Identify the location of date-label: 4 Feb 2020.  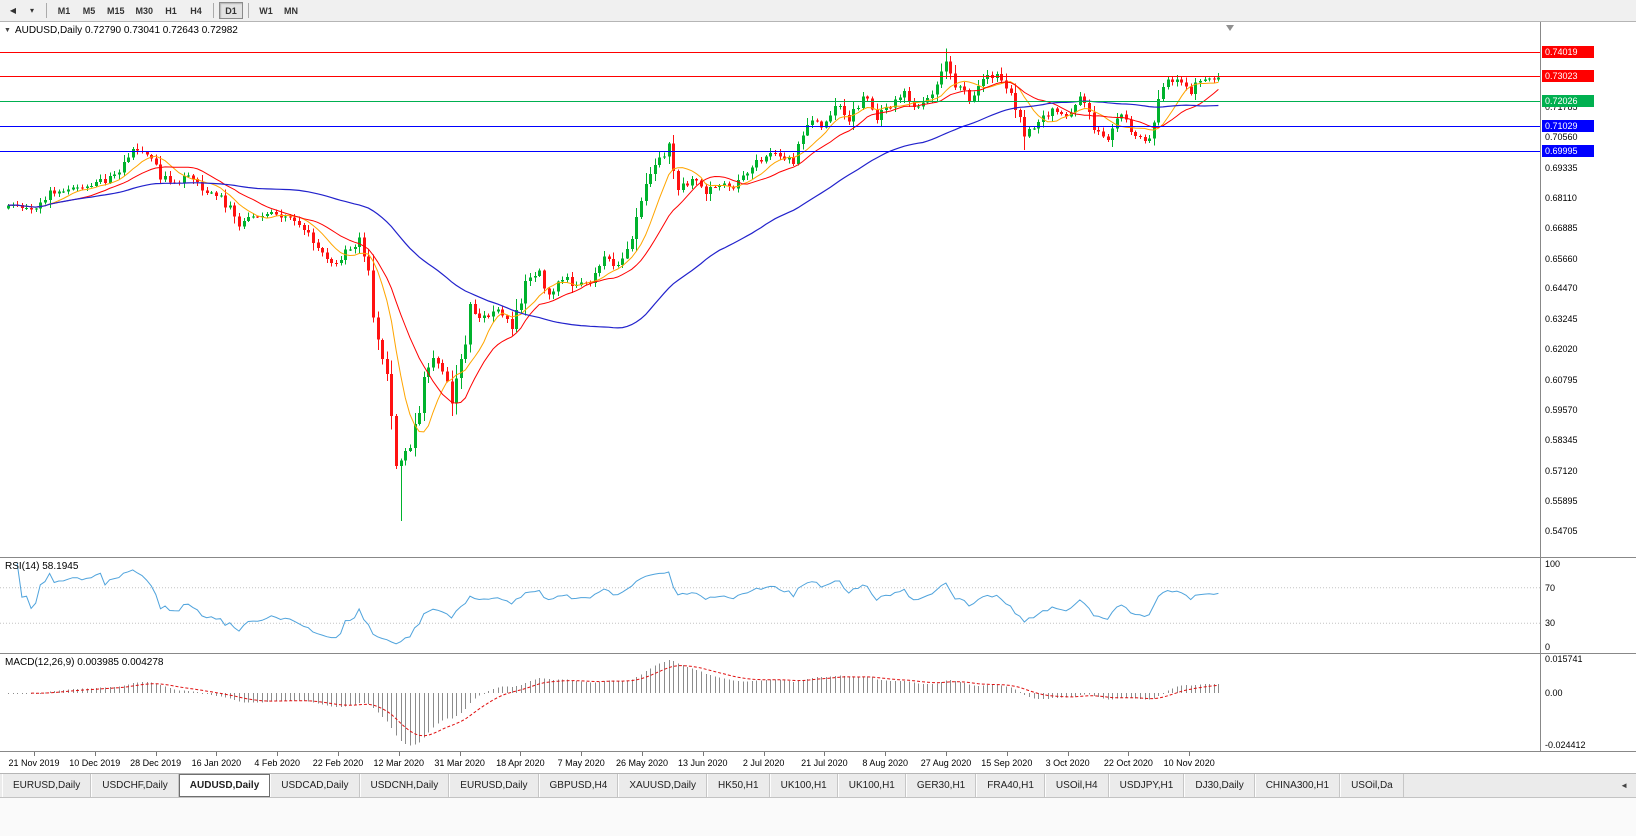
(277, 763).